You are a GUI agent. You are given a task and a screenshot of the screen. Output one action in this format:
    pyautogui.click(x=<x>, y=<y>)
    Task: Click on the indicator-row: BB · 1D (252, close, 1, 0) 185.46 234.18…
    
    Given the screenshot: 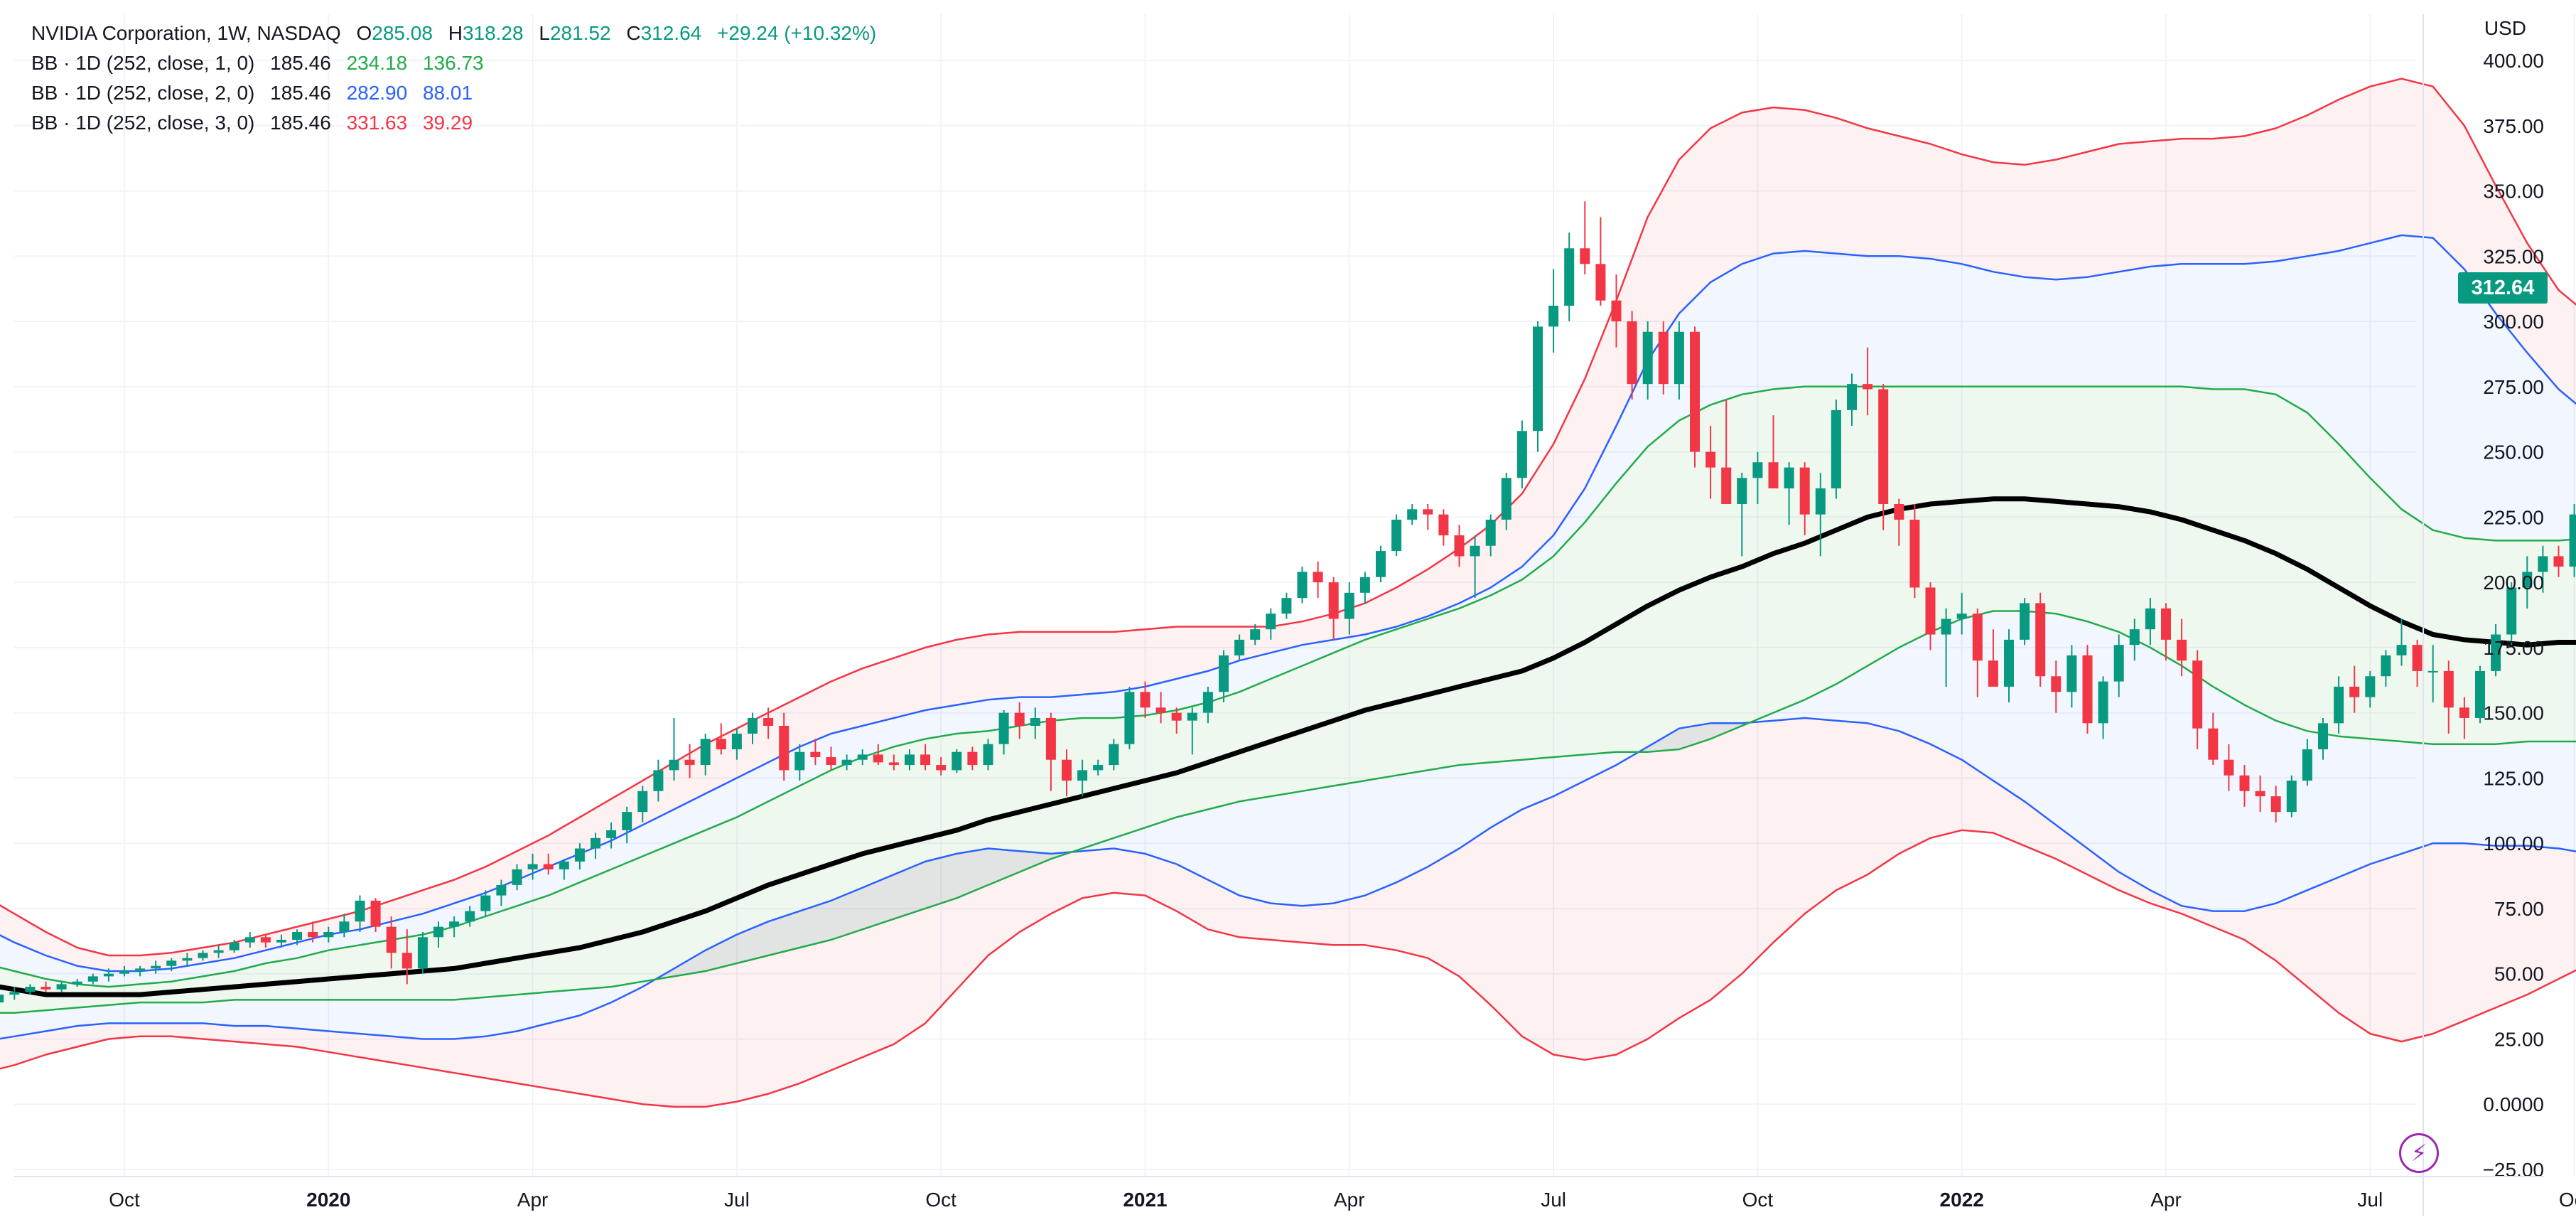 What is the action you would take?
    pyautogui.click(x=459, y=63)
    